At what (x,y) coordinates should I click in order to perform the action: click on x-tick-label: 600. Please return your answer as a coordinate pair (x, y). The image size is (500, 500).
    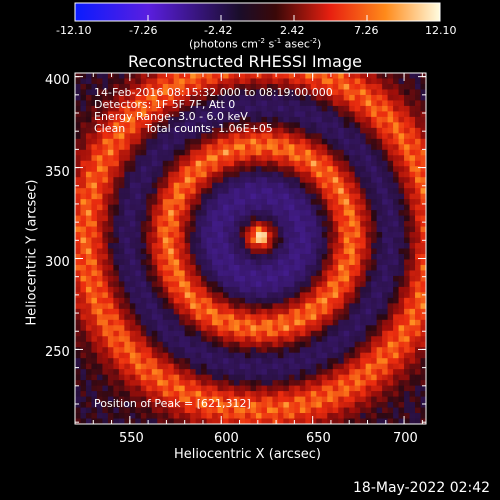
    Looking at the image, I should click on (226, 438).